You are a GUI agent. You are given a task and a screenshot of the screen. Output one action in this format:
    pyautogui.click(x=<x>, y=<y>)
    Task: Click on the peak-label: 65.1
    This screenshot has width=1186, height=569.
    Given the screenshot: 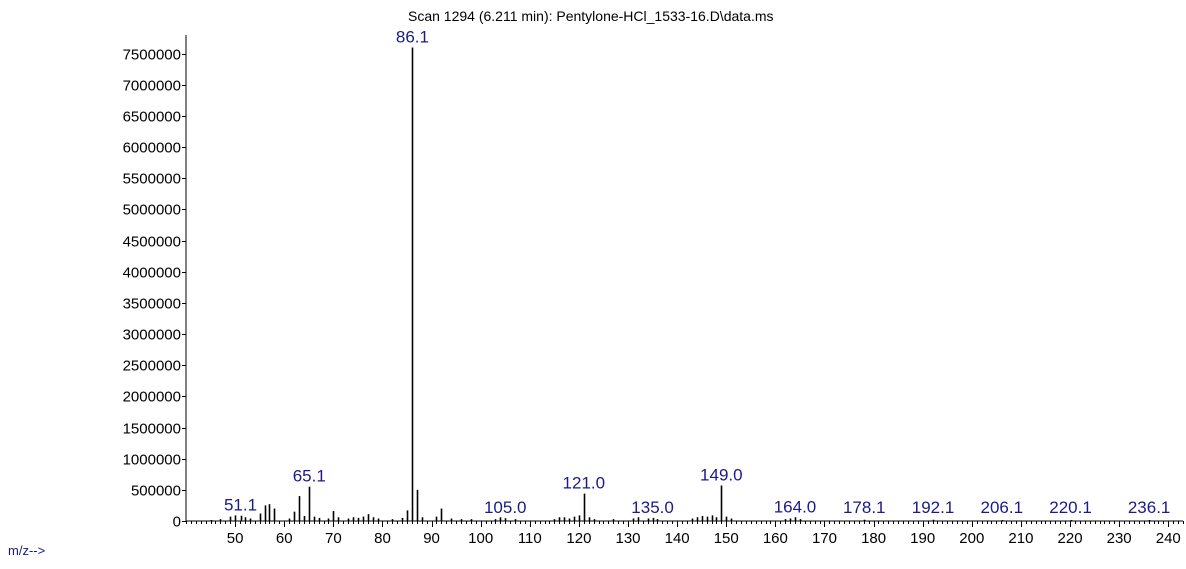 What is the action you would take?
    pyautogui.click(x=309, y=476)
    